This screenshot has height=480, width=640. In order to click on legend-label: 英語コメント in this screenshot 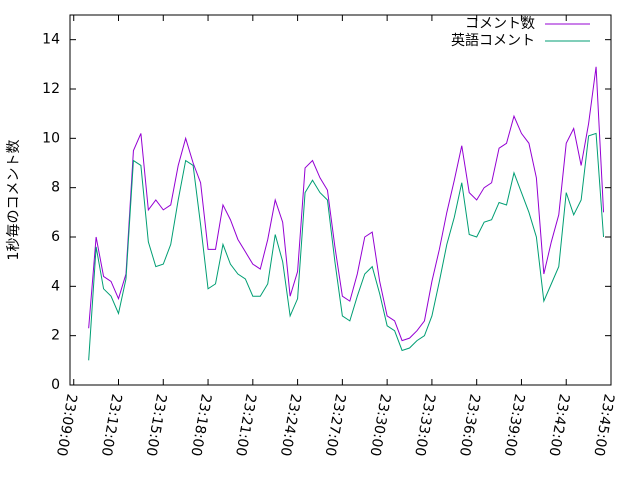, I will do `click(493, 40)`.